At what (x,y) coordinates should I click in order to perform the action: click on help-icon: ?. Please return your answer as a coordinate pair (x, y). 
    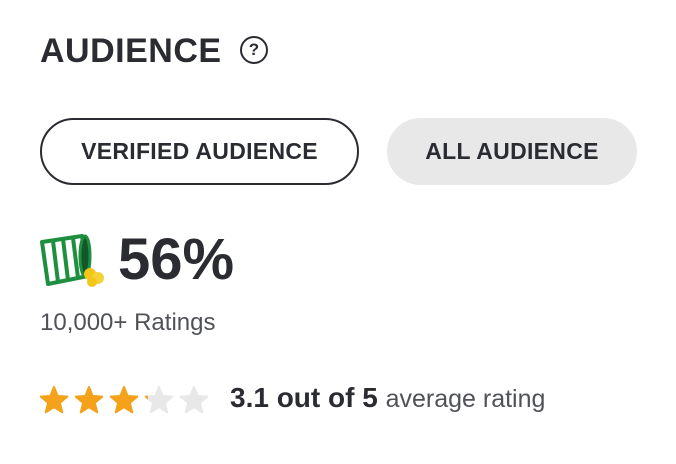
    Looking at the image, I should click on (254, 50).